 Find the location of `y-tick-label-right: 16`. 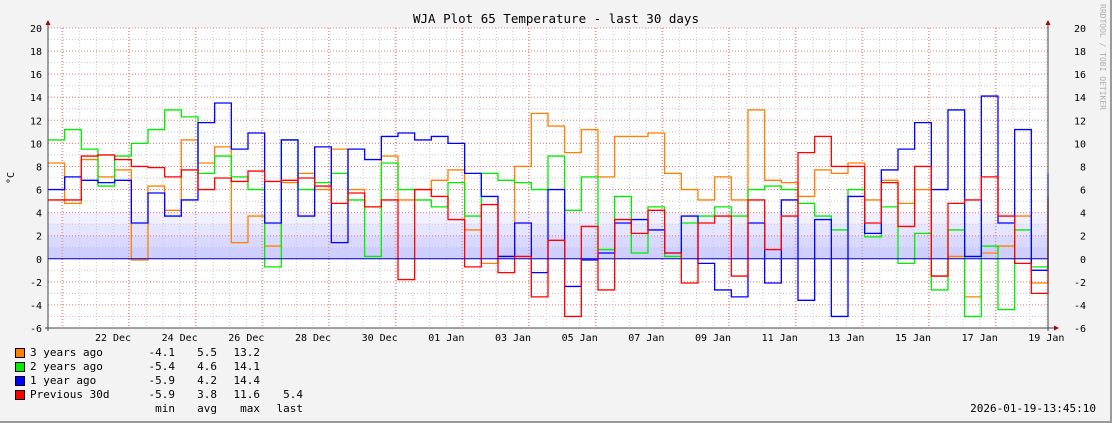

y-tick-label-right: 16 is located at coordinates (1080, 75).